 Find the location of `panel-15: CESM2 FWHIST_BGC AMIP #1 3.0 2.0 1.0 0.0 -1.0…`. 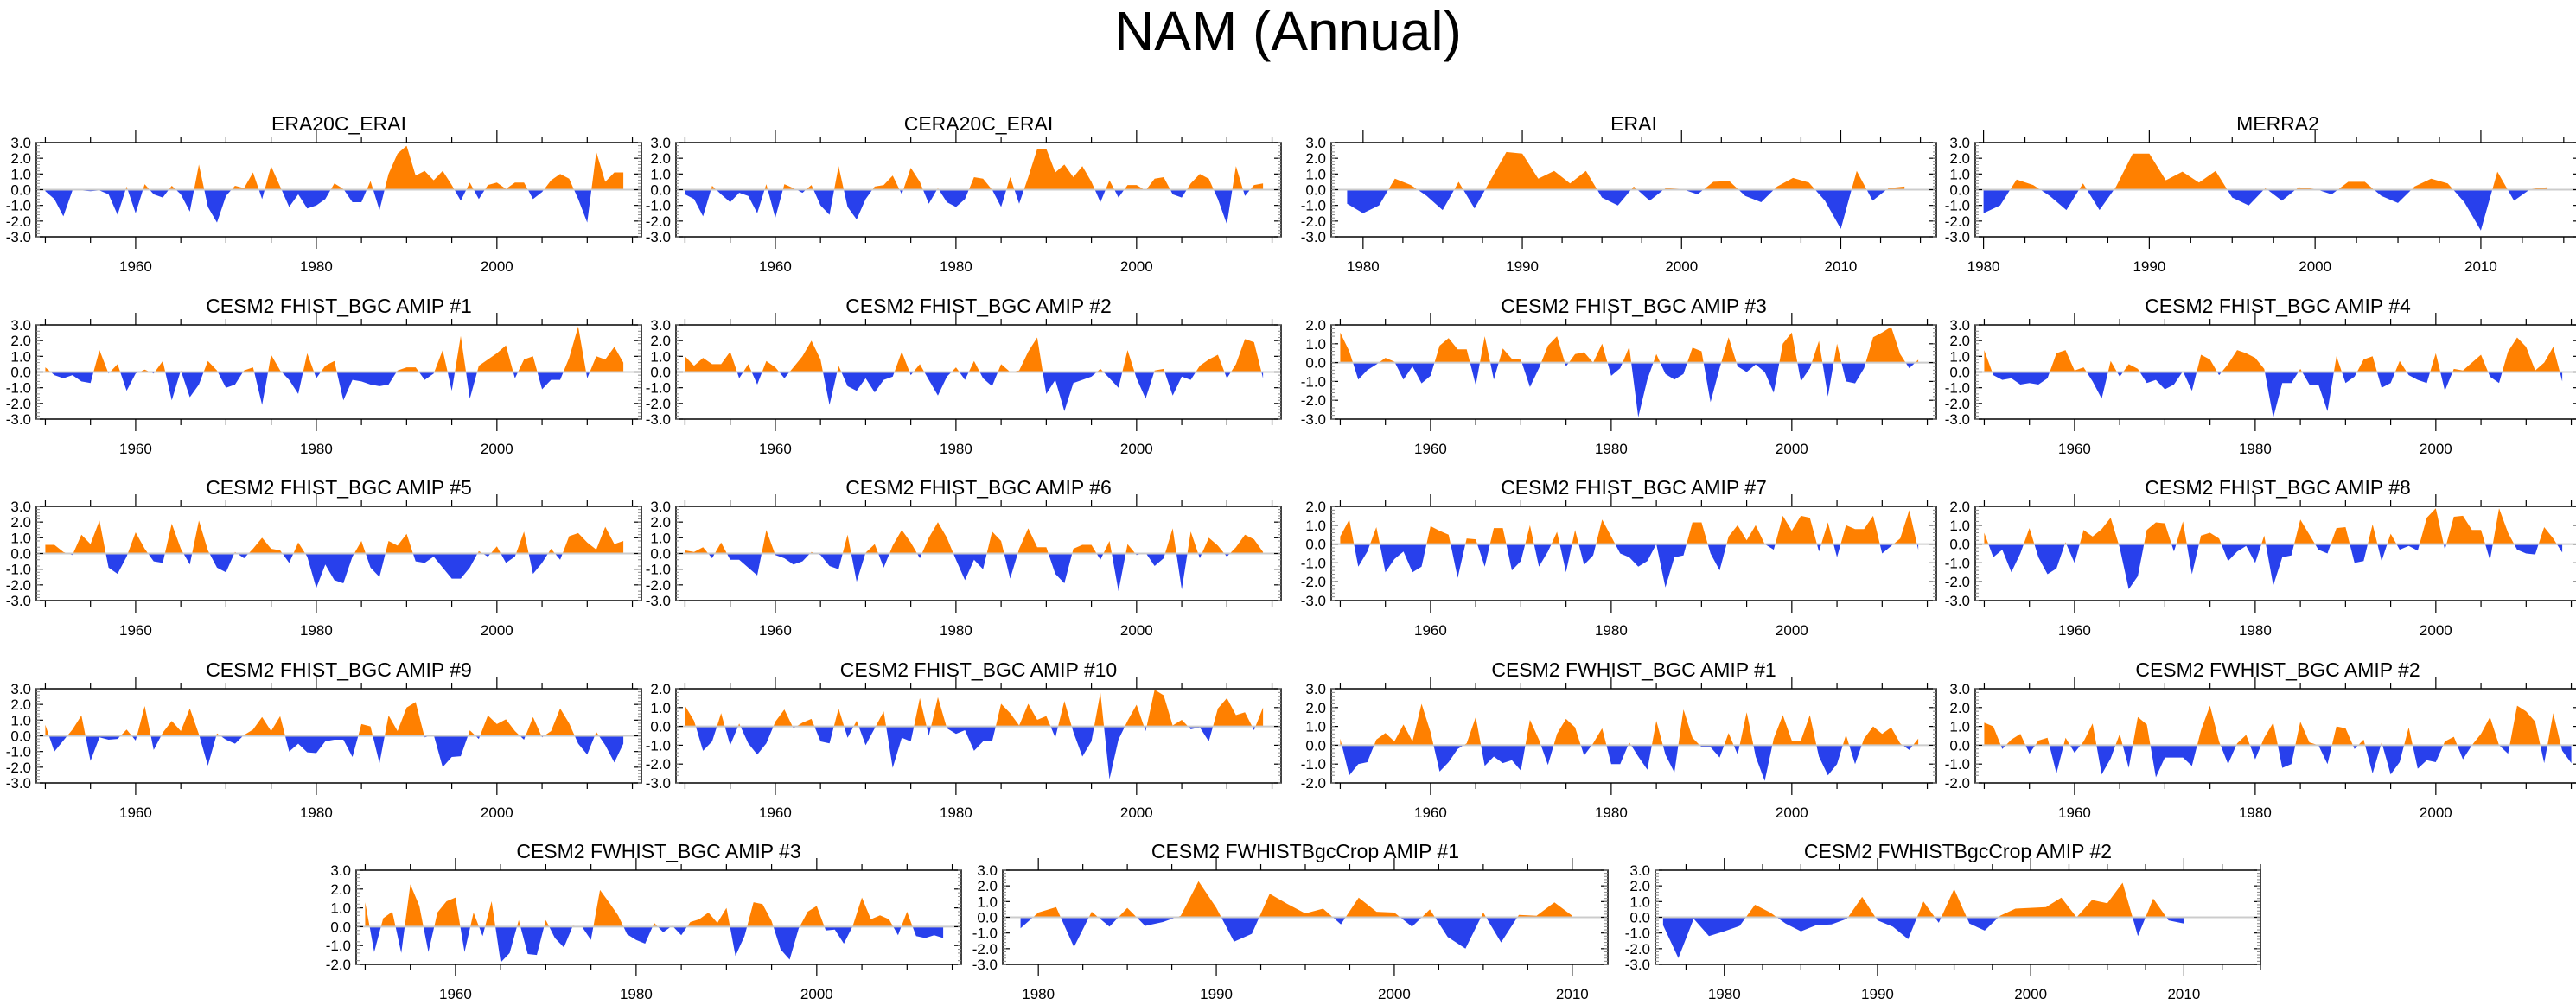

panel-15: CESM2 FWHIST_BGC AMIP #1 3.0 2.0 1.0 0.0 -1.0… is located at coordinates (1619, 739).